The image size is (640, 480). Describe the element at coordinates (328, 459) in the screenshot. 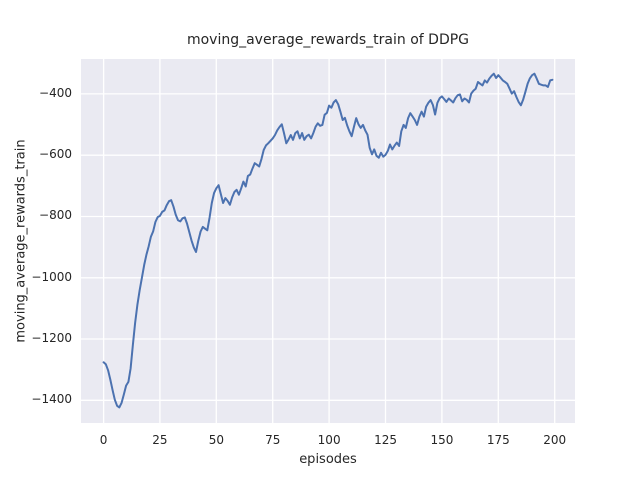

I see `x-axis-label: episodes` at that location.